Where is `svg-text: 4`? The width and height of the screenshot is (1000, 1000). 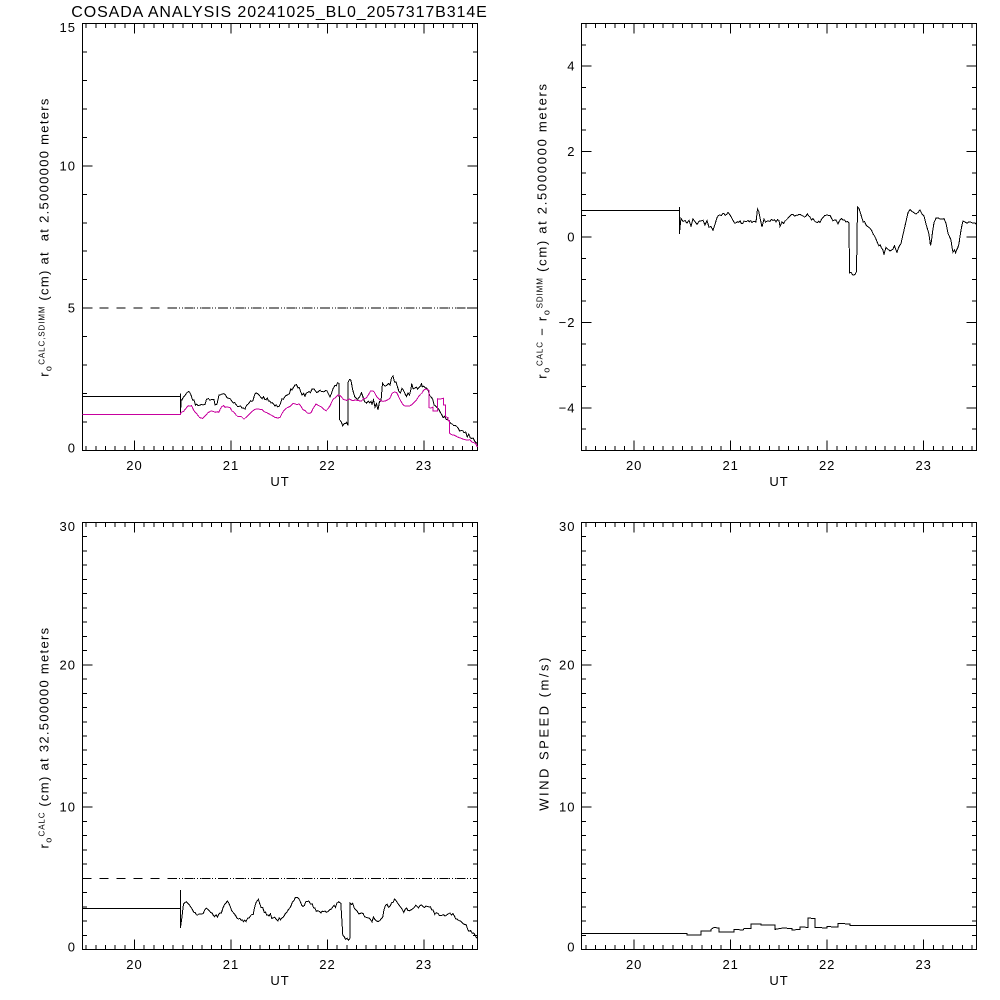 svg-text: 4 is located at coordinates (571, 66).